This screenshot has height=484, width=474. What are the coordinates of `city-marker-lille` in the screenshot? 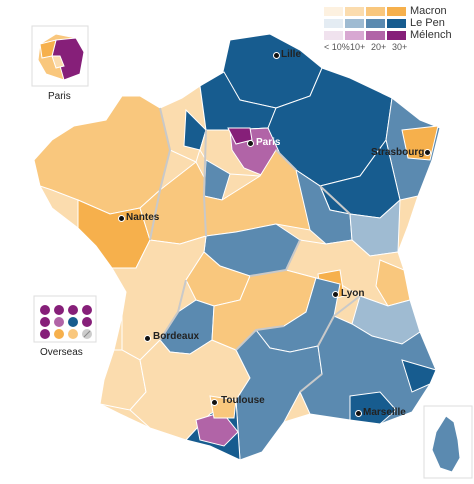 It's located at (276, 55).